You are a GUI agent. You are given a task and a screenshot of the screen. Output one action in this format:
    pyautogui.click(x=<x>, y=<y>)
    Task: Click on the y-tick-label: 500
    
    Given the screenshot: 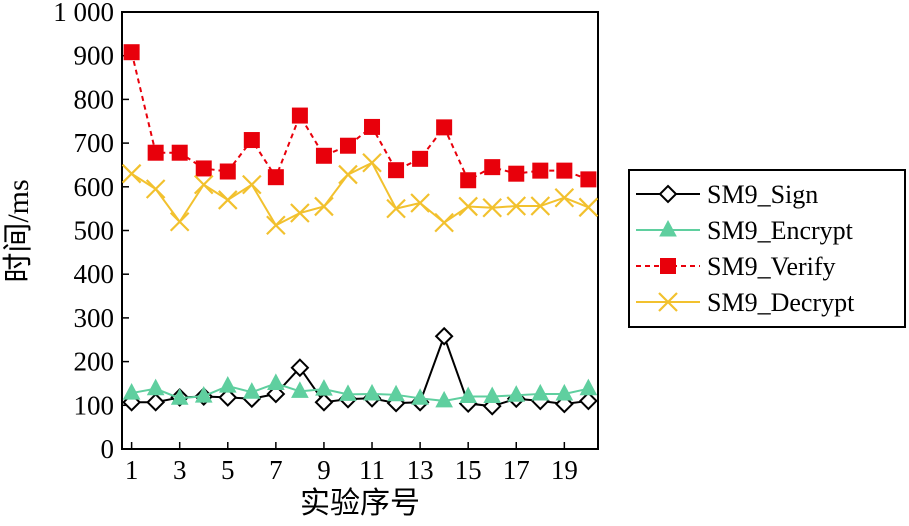 What is the action you would take?
    pyautogui.click(x=94, y=231)
    